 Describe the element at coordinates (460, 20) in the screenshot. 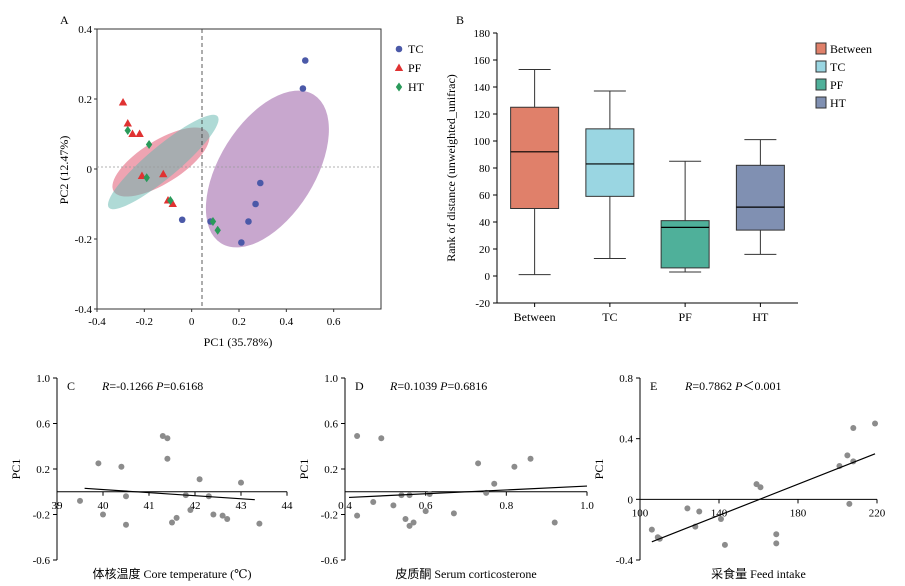

I see `panel-b-letter: B` at that location.